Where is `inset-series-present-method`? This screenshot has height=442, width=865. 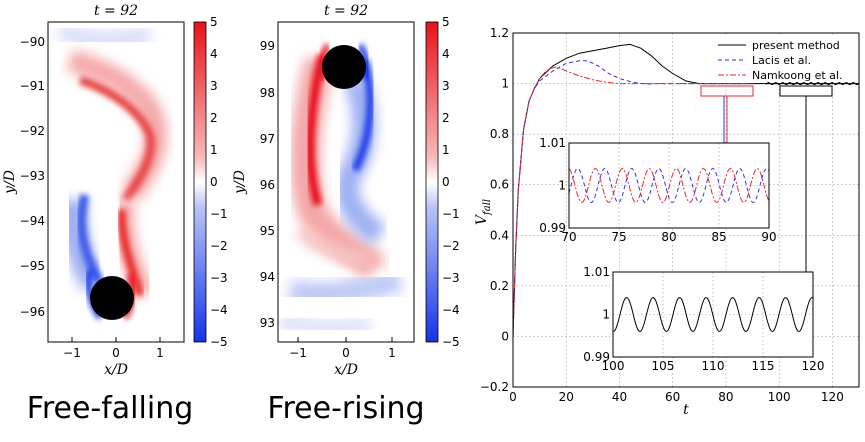
inset-series-present-method is located at coordinates (713, 314).